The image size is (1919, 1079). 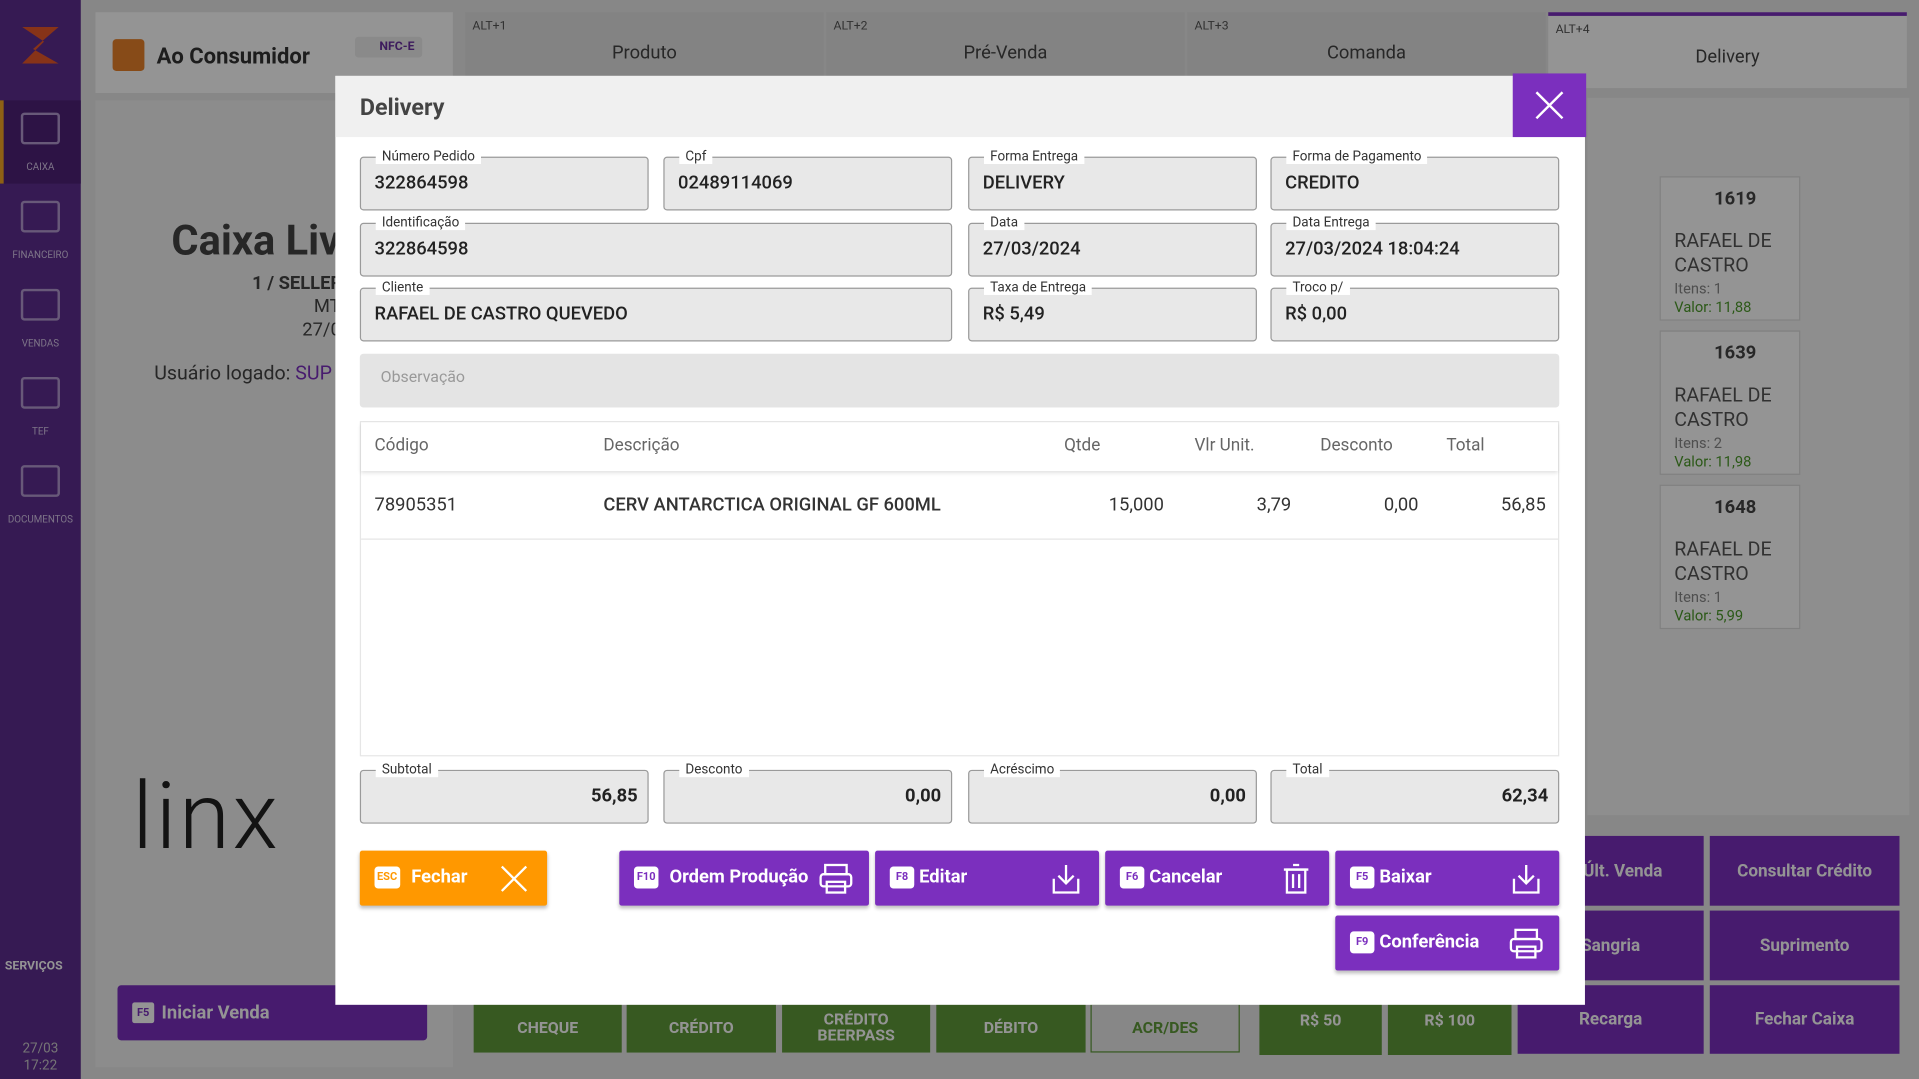 What do you see at coordinates (1034, 156) in the screenshot?
I see `field-label: Forma Entrega` at bounding box center [1034, 156].